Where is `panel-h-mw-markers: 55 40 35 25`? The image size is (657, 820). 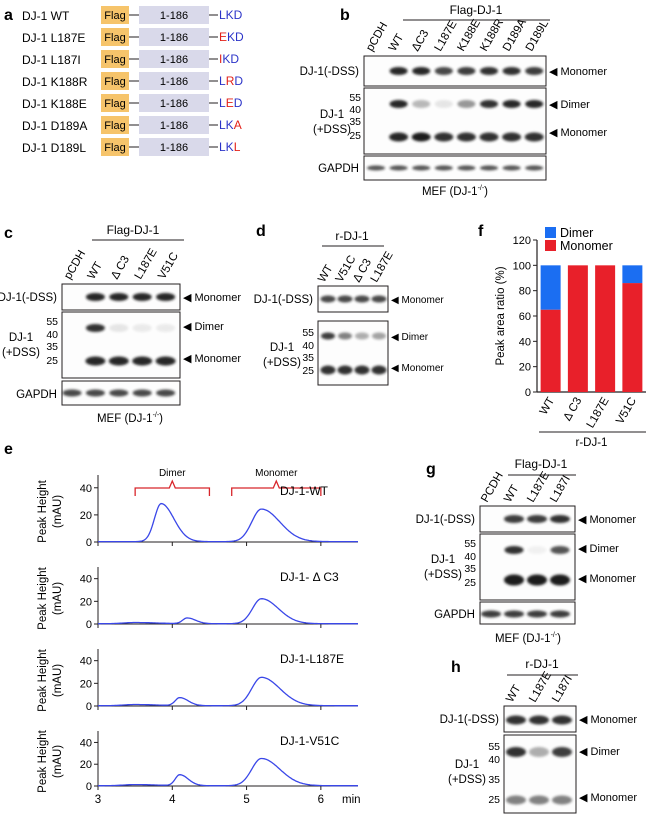
panel-h-mw-markers: 55 40 35 25 is located at coordinates (494, 773).